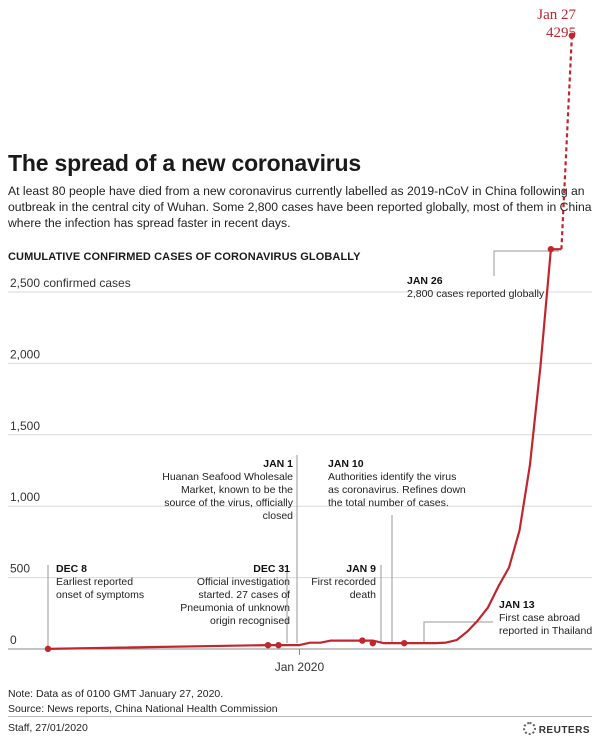 This screenshot has height=744, width=600. I want to click on reuters-logo-icon, so click(529, 728).